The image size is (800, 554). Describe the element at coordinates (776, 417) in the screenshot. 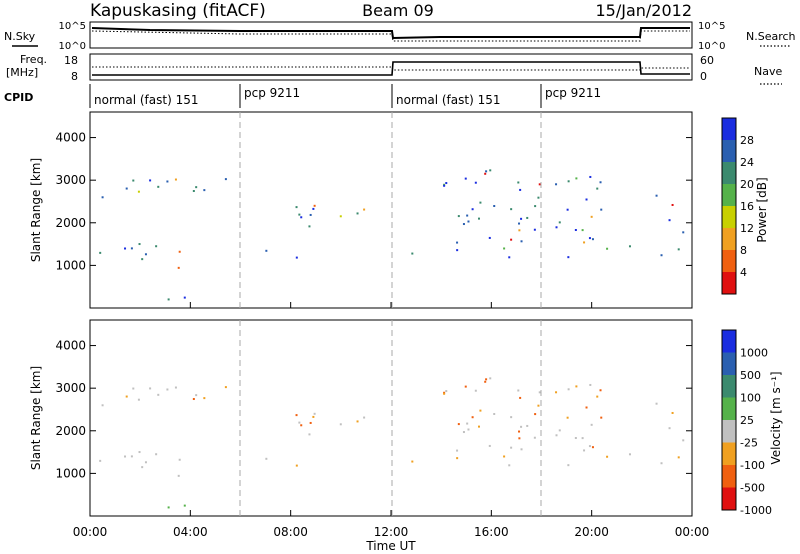

I see `velocity-colorbar-label: Velocity [m s⁻¹]` at that location.